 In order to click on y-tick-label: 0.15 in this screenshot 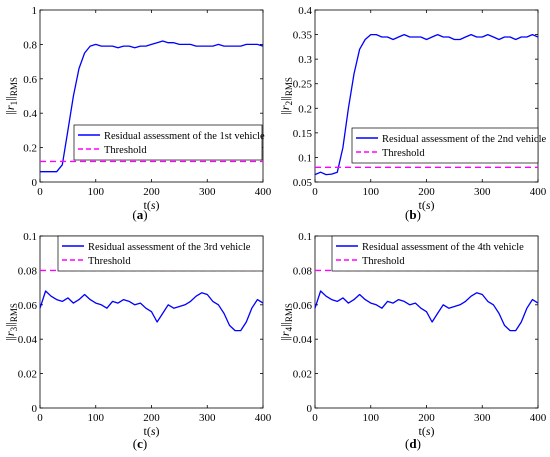, I will do `click(303, 134)`.